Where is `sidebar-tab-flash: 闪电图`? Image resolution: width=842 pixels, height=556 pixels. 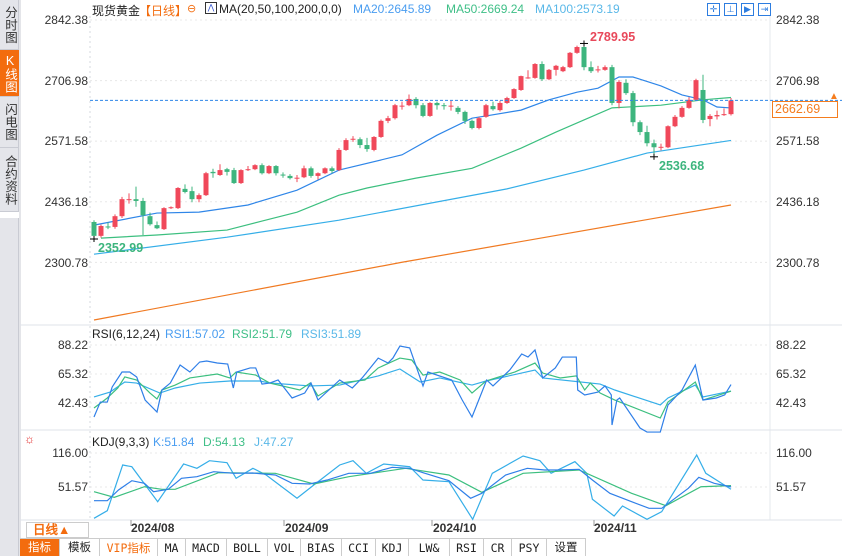
sidebar-tab-flash: 闪电图 is located at coordinates (9, 122).